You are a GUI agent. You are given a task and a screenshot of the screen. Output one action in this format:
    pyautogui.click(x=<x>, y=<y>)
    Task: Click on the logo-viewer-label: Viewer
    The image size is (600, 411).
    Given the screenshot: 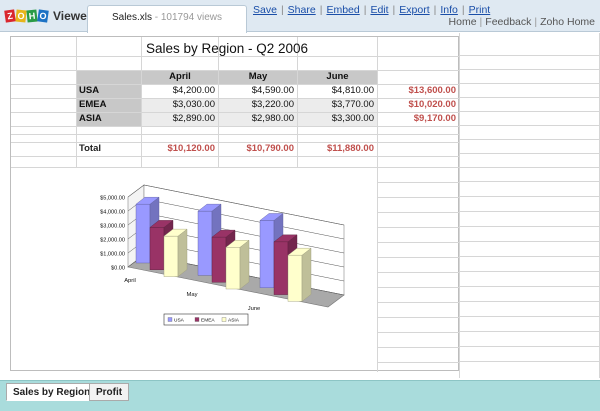 What is the action you would take?
    pyautogui.click(x=72, y=16)
    